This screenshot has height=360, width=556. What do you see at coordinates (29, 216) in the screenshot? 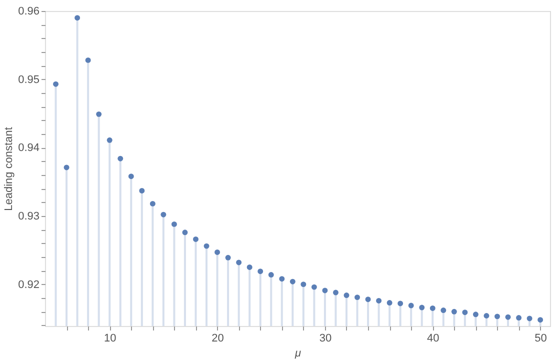
I see `y-tick-label: 0.93` at bounding box center [29, 216].